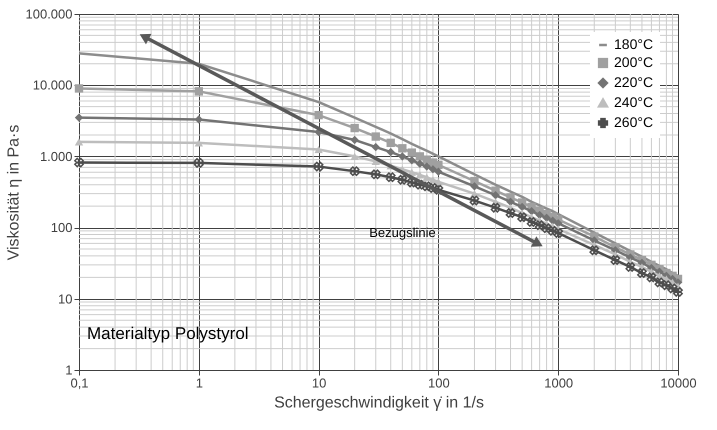 This screenshot has width=717, height=430. What do you see at coordinates (379, 403) in the screenshot?
I see `x-axis-title: Schergeschwindigkeit γ̇ in 1/s` at bounding box center [379, 403].